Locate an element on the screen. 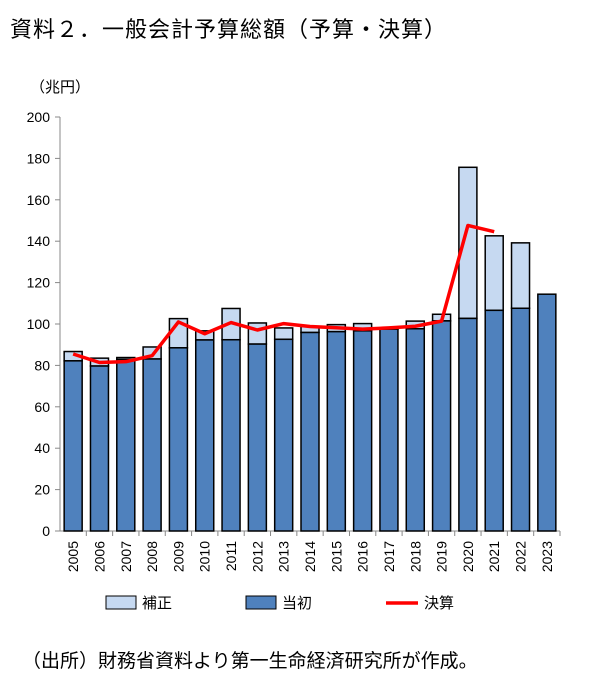  x-tick-label: 2007 is located at coordinates (126, 556).